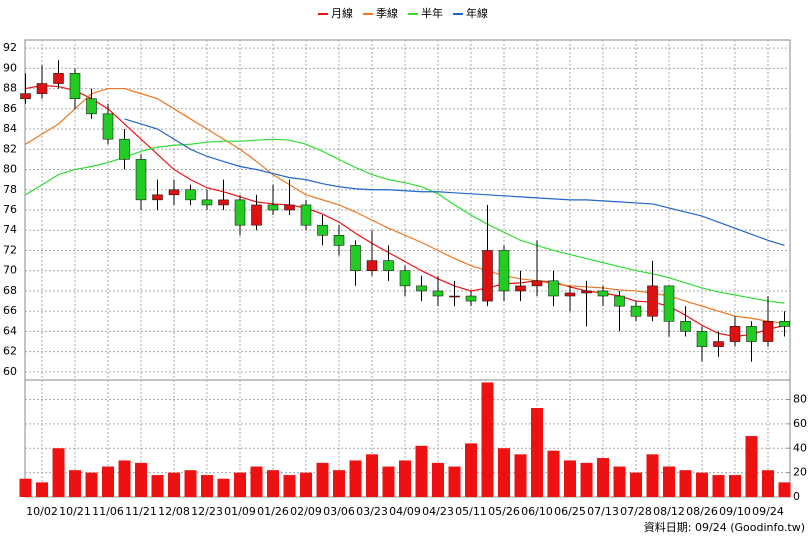 This screenshot has width=808, height=540. I want to click on y-tick-label: 74, so click(10, 229).